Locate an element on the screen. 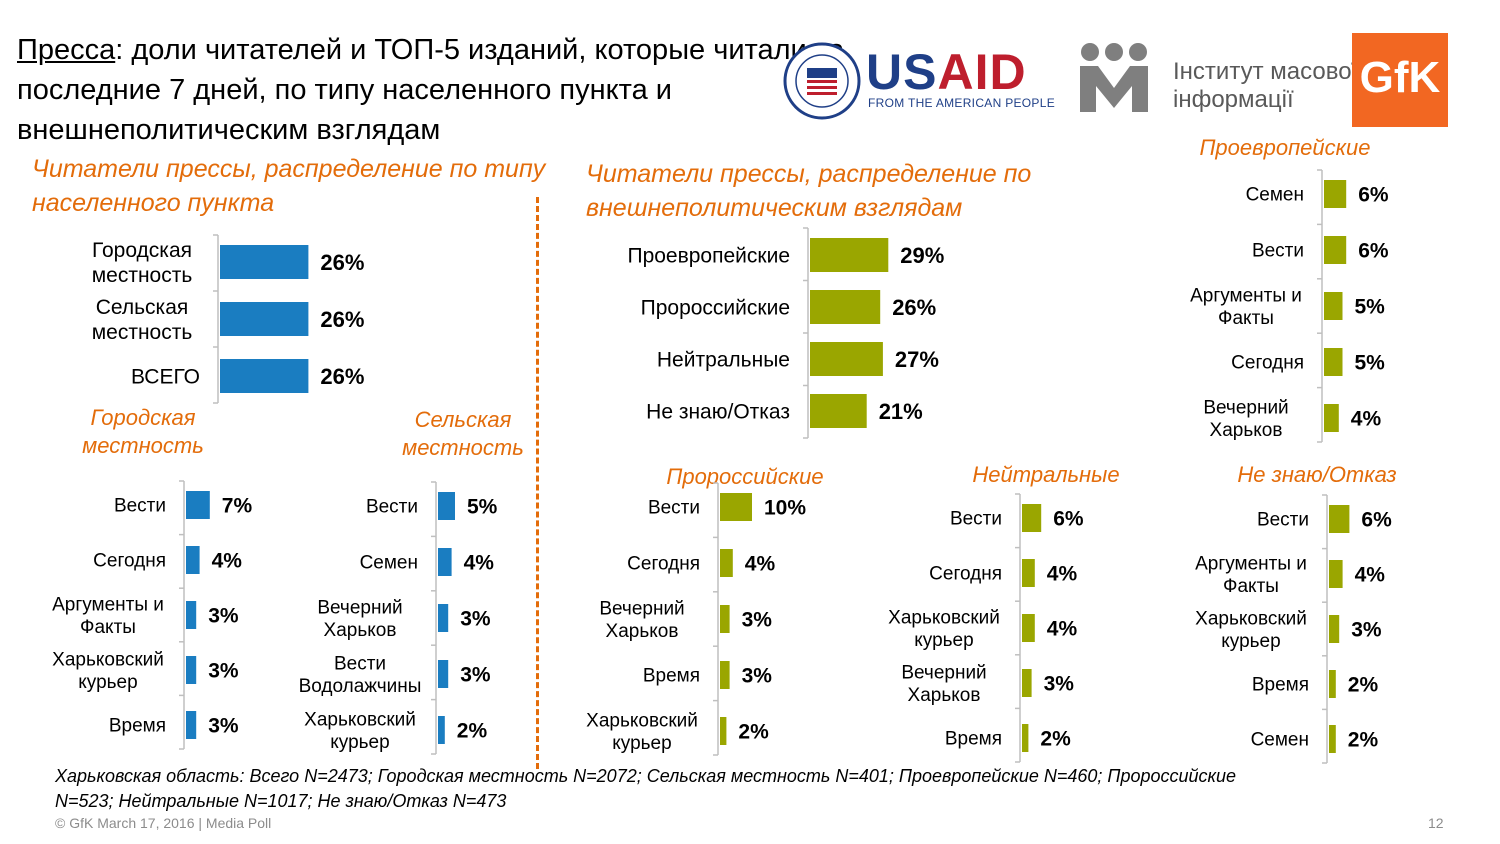 The height and width of the screenshot is (844, 1500). chart-subtitle: Пророссийские is located at coordinates (744, 476).